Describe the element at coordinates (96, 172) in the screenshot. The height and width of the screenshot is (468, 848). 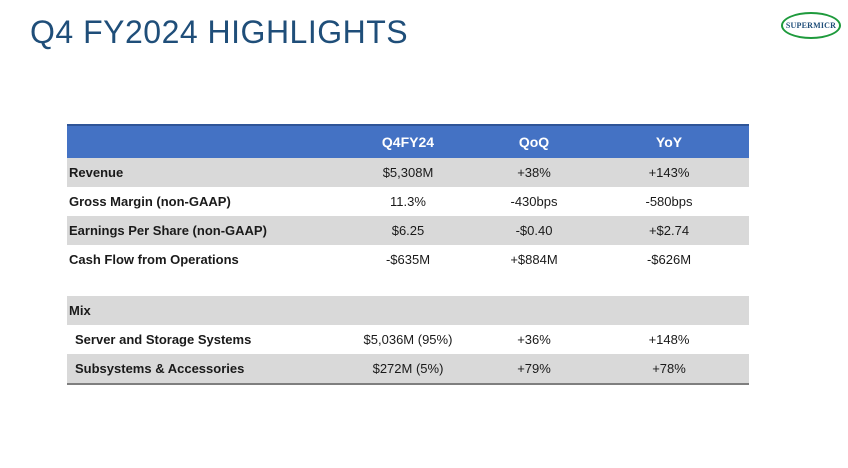
I see `row-label: Revenue` at that location.